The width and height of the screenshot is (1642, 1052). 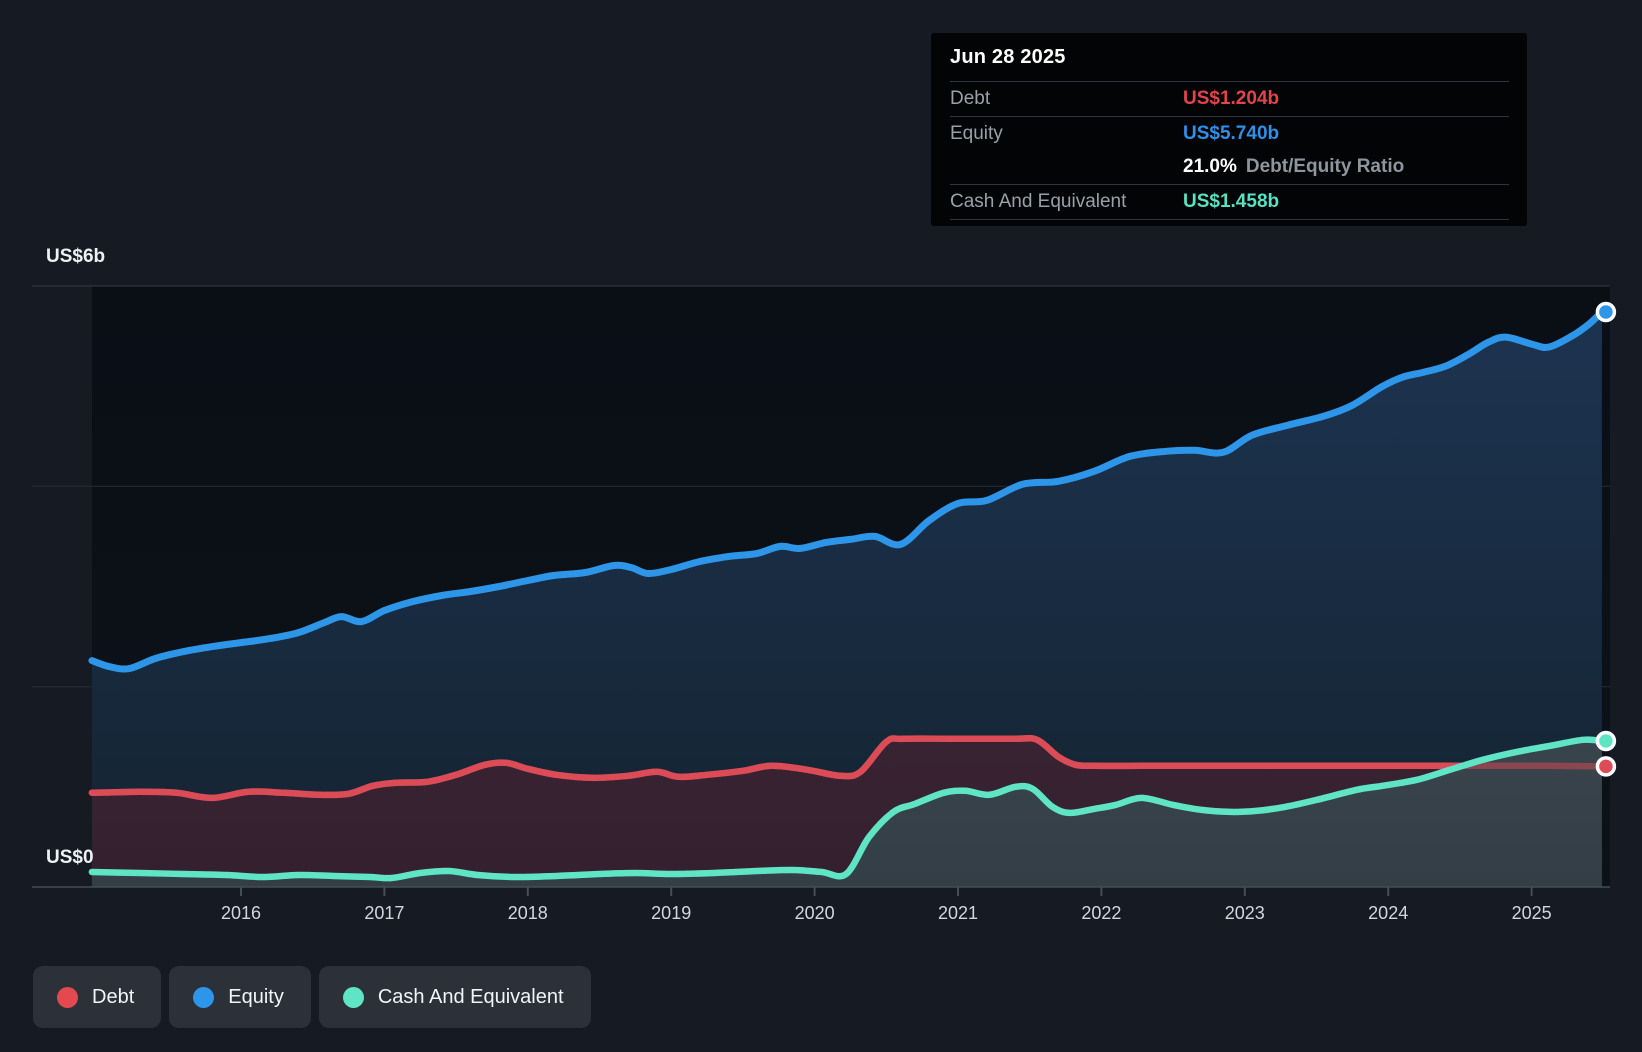 I want to click on x-label-2019: 2019, so click(x=671, y=913).